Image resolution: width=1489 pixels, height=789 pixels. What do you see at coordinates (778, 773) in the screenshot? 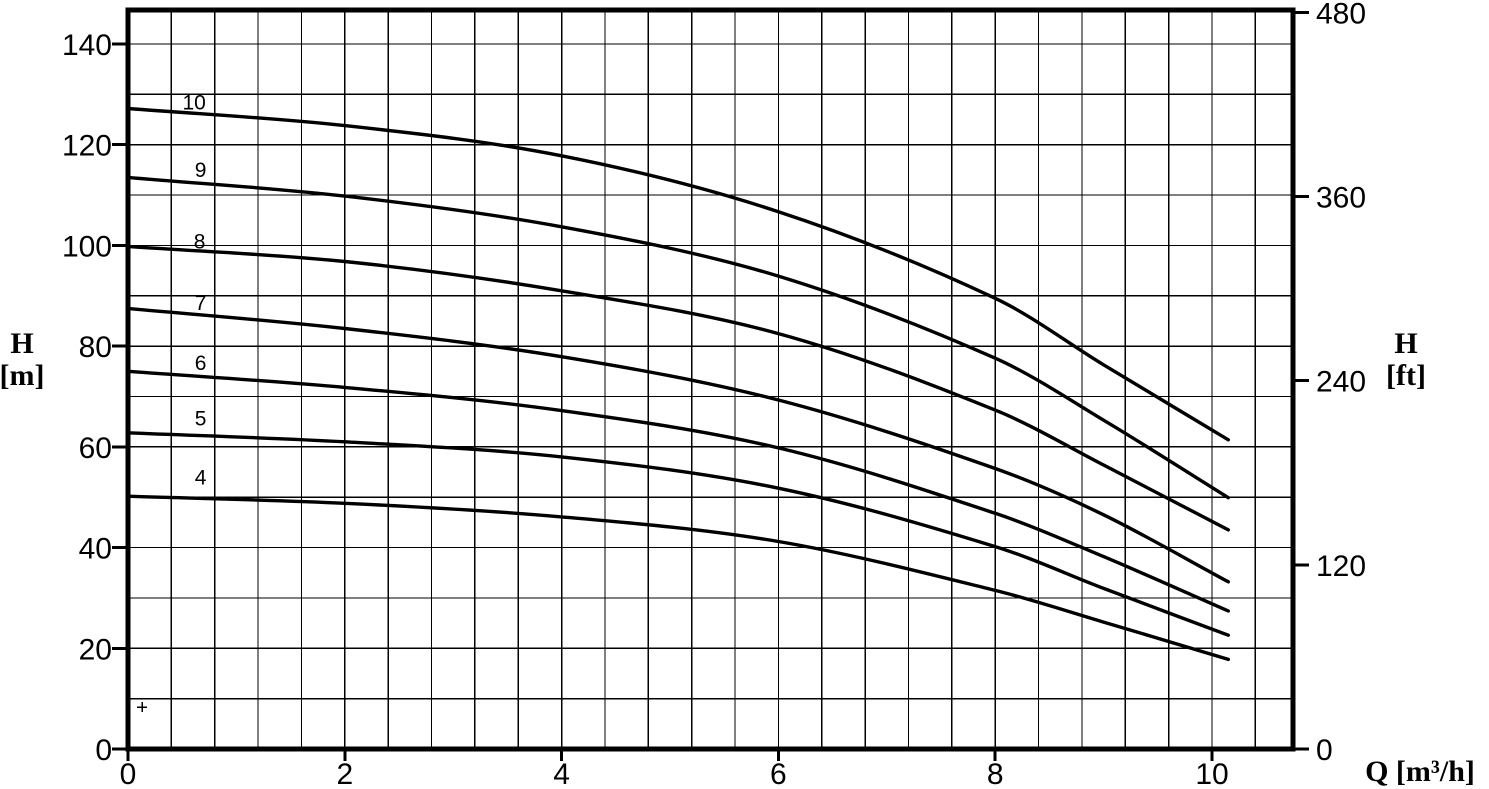
I see `x-tick-label: 6` at bounding box center [778, 773].